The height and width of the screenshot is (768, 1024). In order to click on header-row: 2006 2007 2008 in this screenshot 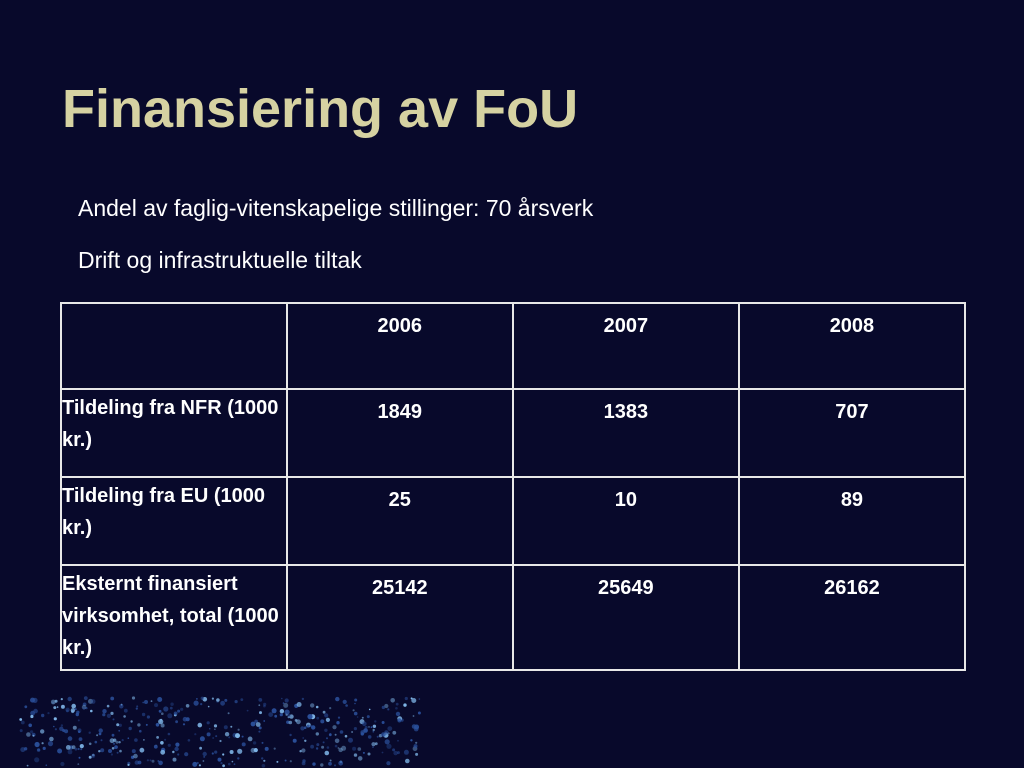, I will do `click(513, 346)`.